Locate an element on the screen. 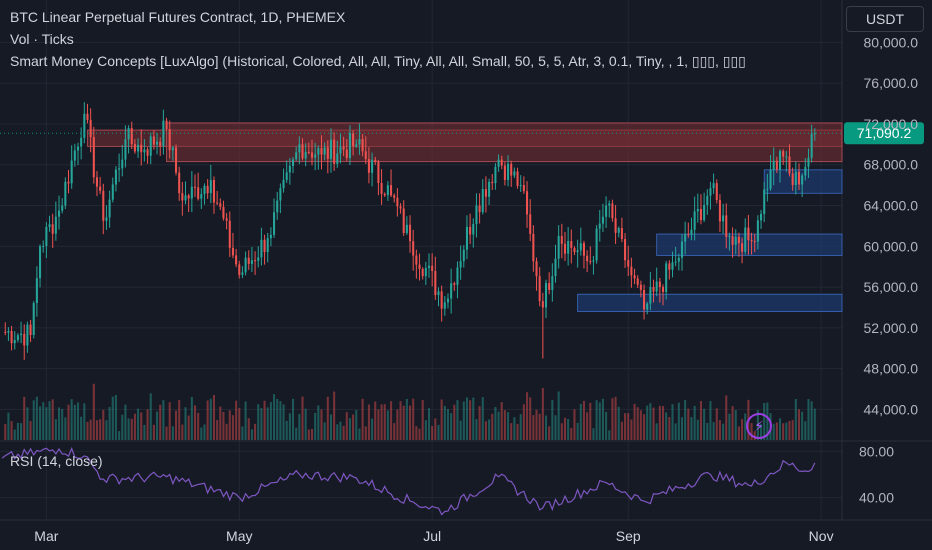 This screenshot has height=550, width=932. lightning-icon: ⚡ is located at coordinates (759, 426).